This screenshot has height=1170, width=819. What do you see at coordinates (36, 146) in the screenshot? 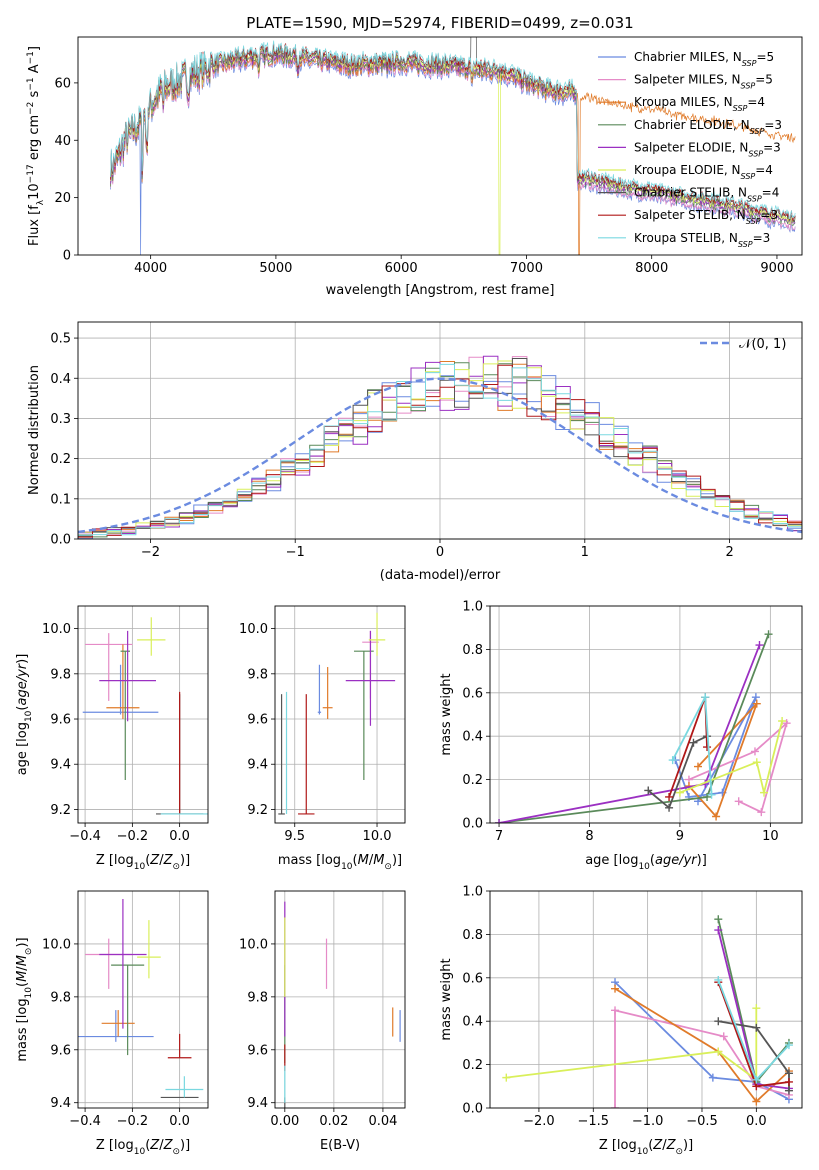
I see `y-axis-label: Flux [fλ10−17 erg cm−2 s−1 A−1]` at bounding box center [36, 146].